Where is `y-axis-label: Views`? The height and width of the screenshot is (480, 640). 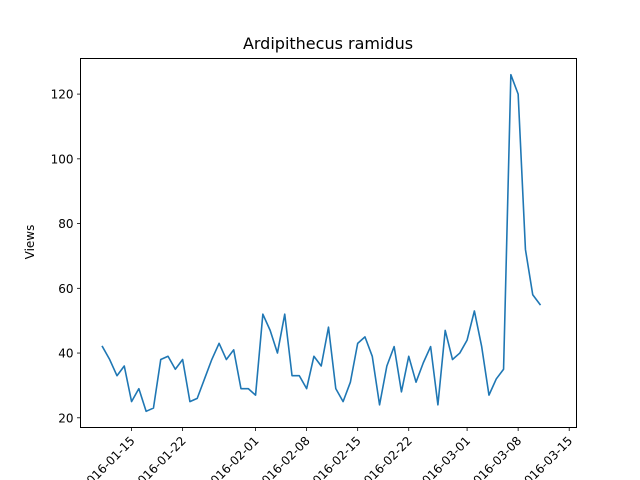 y-axis-label: Views is located at coordinates (30, 242).